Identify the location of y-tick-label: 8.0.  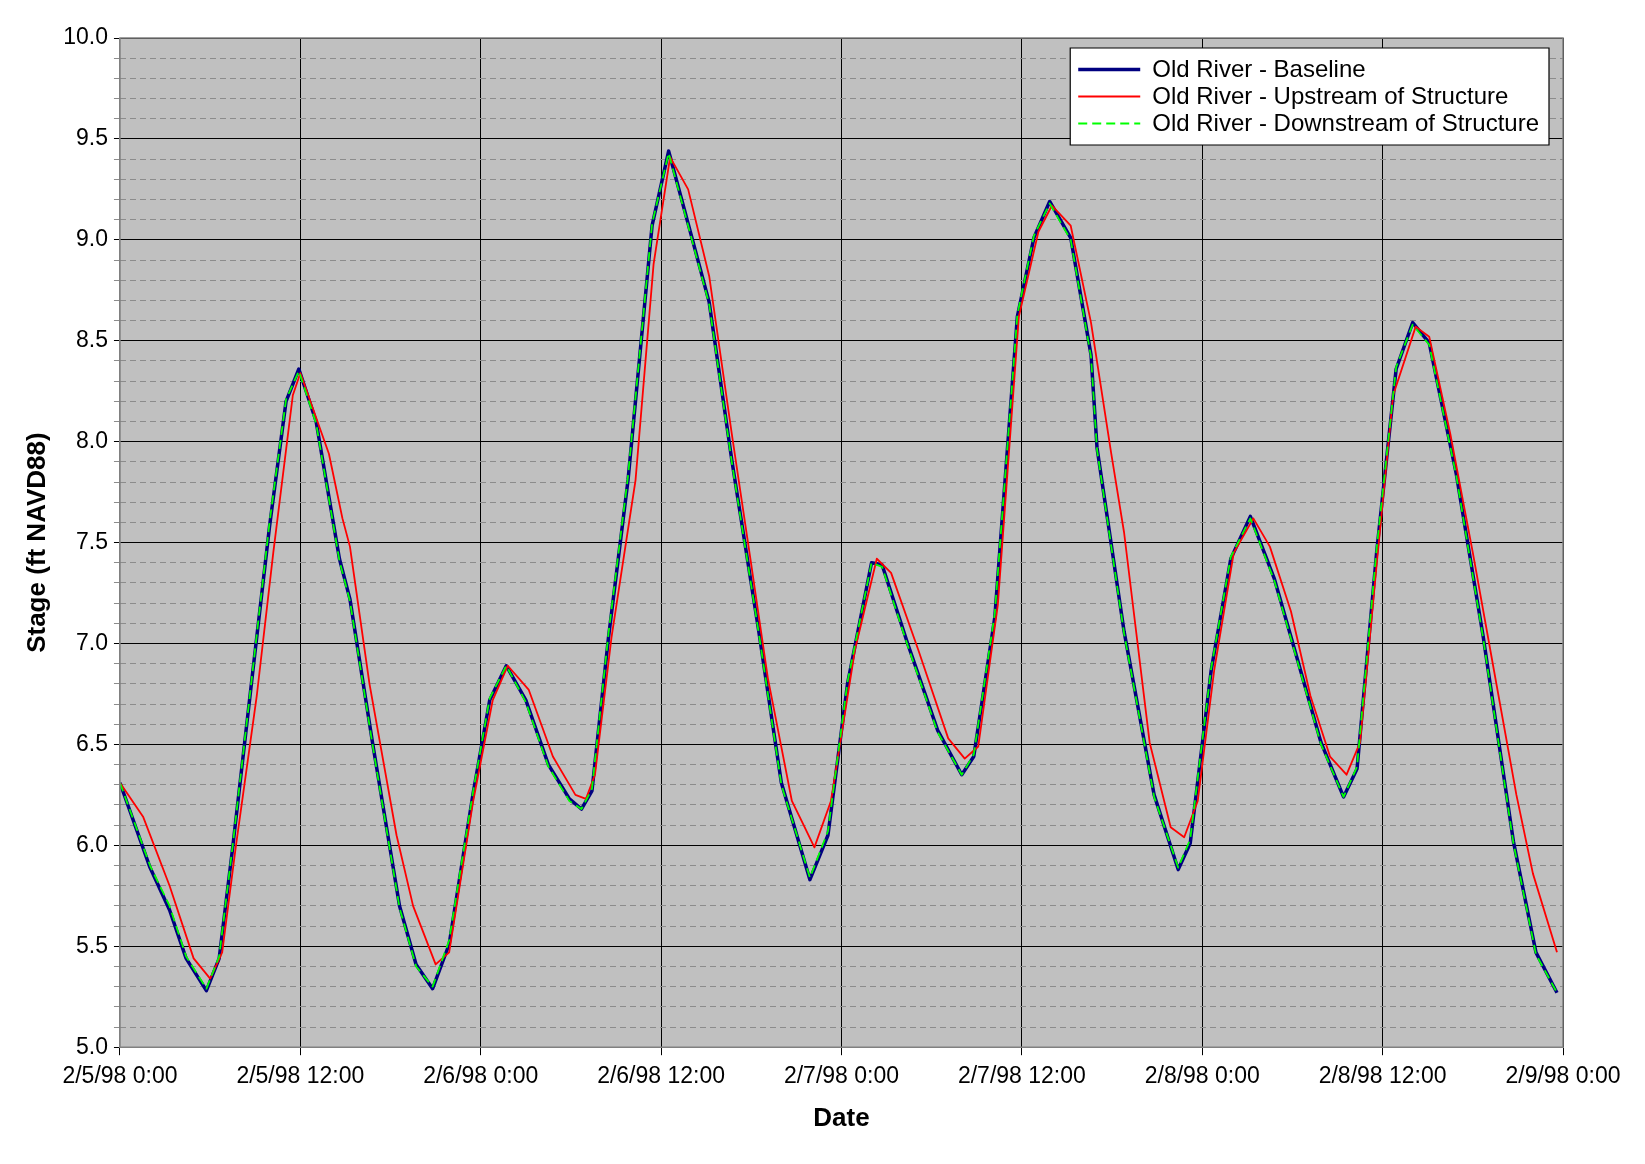
(91, 440).